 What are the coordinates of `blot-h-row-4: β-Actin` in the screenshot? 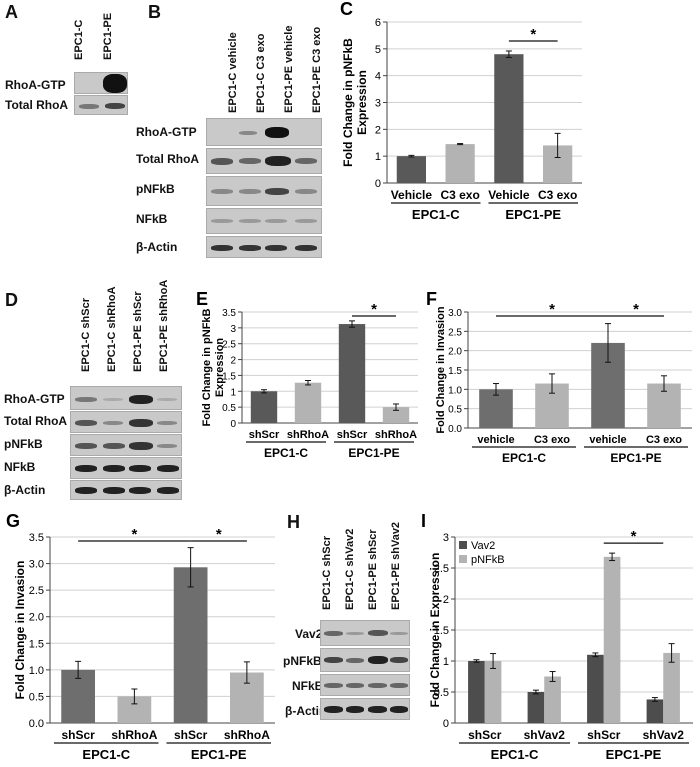 It's located at (306, 711).